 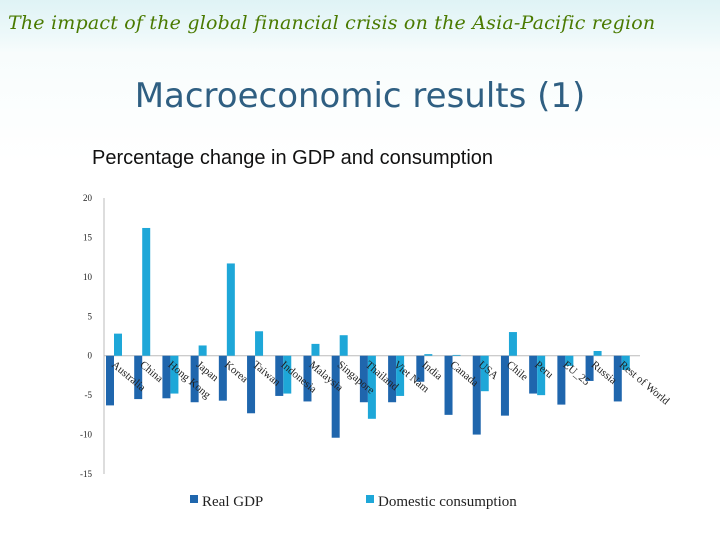 I want to click on bar-real-gdp-china, so click(x=138, y=377).